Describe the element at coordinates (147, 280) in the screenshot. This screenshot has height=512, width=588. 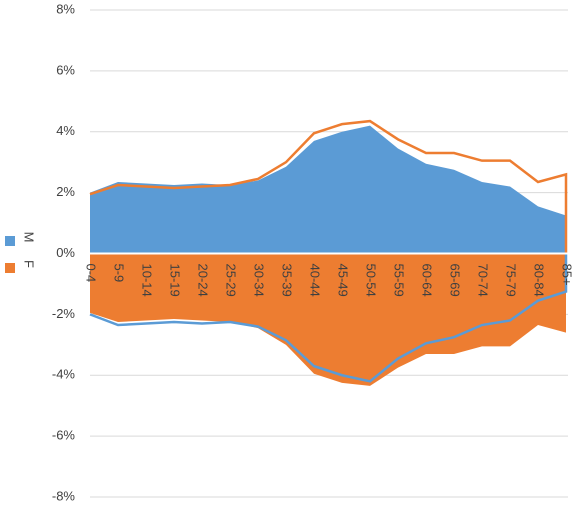
I see `x-tick-label: 10-14` at that location.